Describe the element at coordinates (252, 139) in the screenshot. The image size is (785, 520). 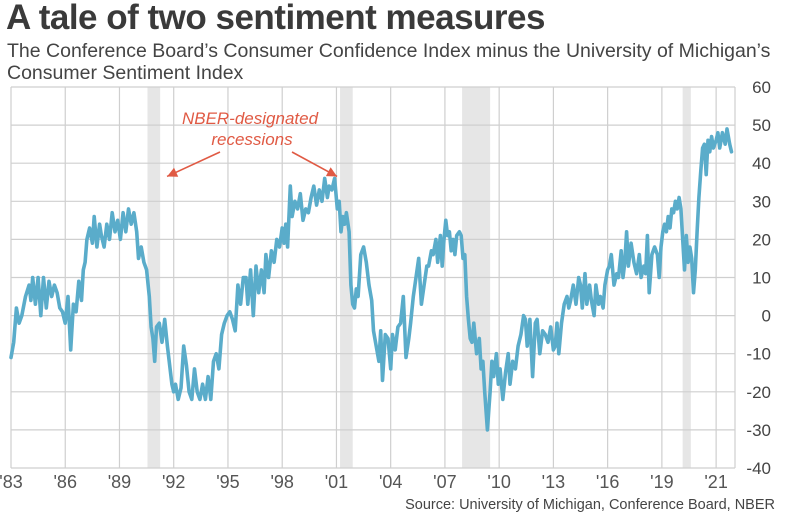
I see `annotation-text-line2: recessions` at that location.